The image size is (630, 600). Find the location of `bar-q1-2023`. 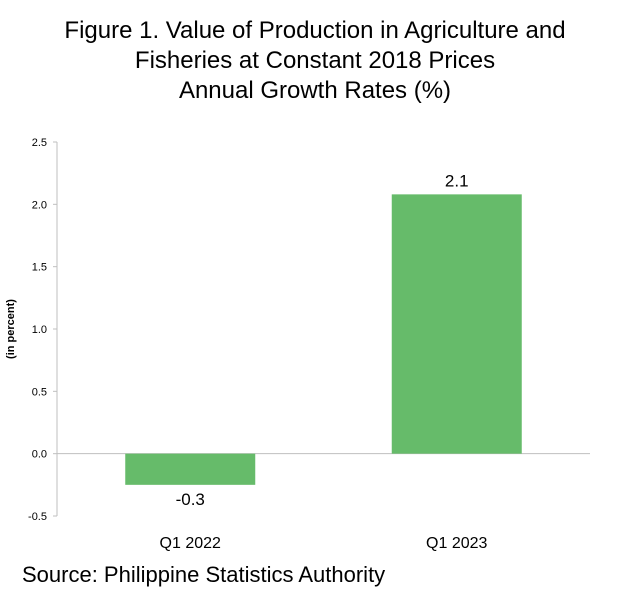

bar-q1-2023 is located at coordinates (456, 324).